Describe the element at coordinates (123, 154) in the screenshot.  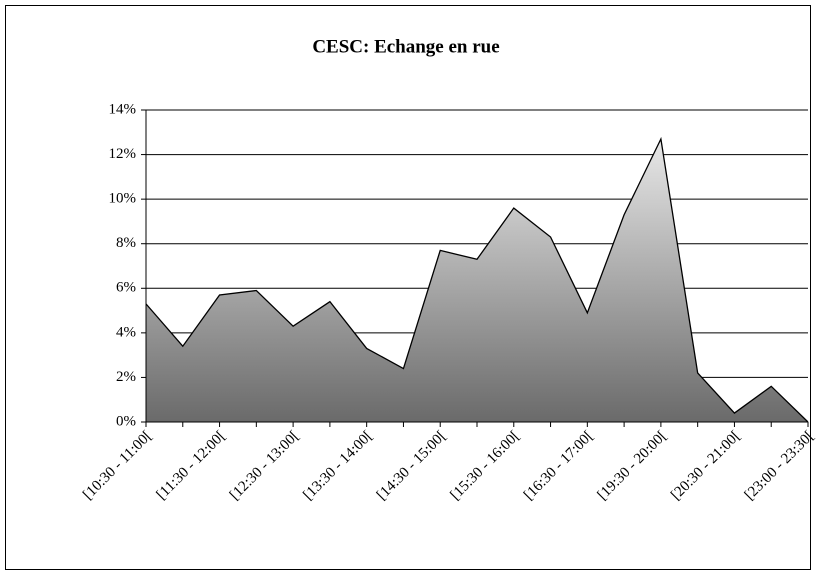
I see `y-tick-label: 12%` at that location.